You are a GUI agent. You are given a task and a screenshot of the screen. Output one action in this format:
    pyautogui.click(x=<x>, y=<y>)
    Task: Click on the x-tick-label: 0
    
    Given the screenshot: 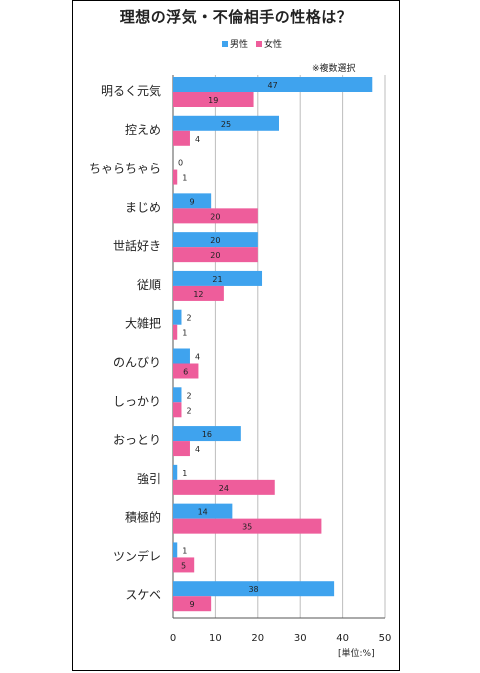 What is the action you would take?
    pyautogui.click(x=173, y=638)
    